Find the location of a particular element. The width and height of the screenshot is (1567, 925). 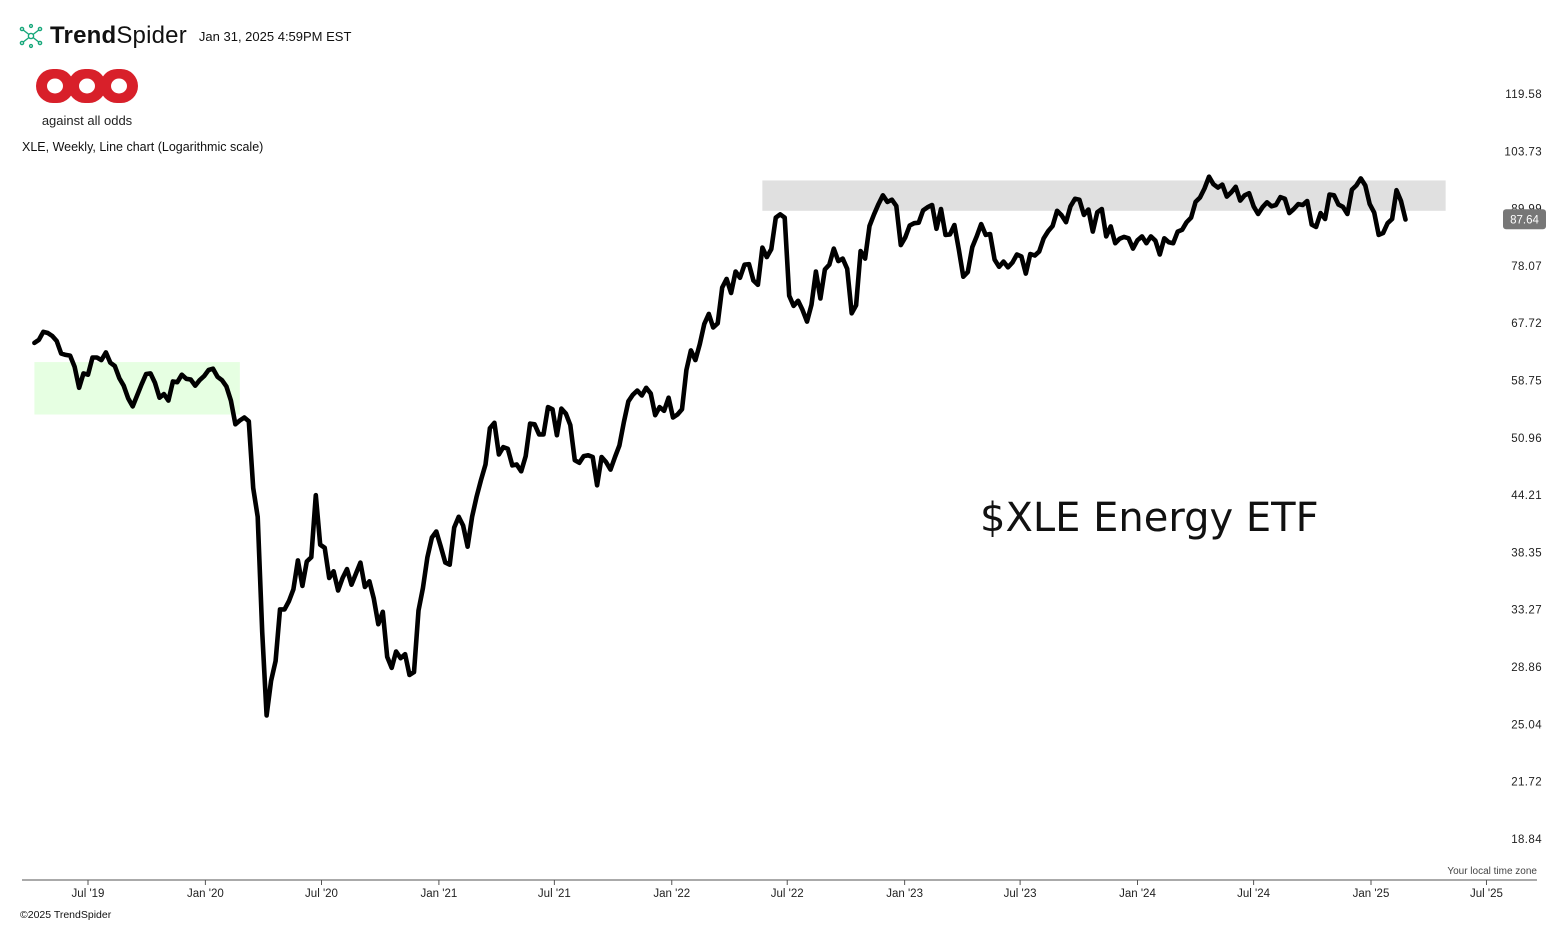

x-tick-label: Jul '22 is located at coordinates (787, 894).